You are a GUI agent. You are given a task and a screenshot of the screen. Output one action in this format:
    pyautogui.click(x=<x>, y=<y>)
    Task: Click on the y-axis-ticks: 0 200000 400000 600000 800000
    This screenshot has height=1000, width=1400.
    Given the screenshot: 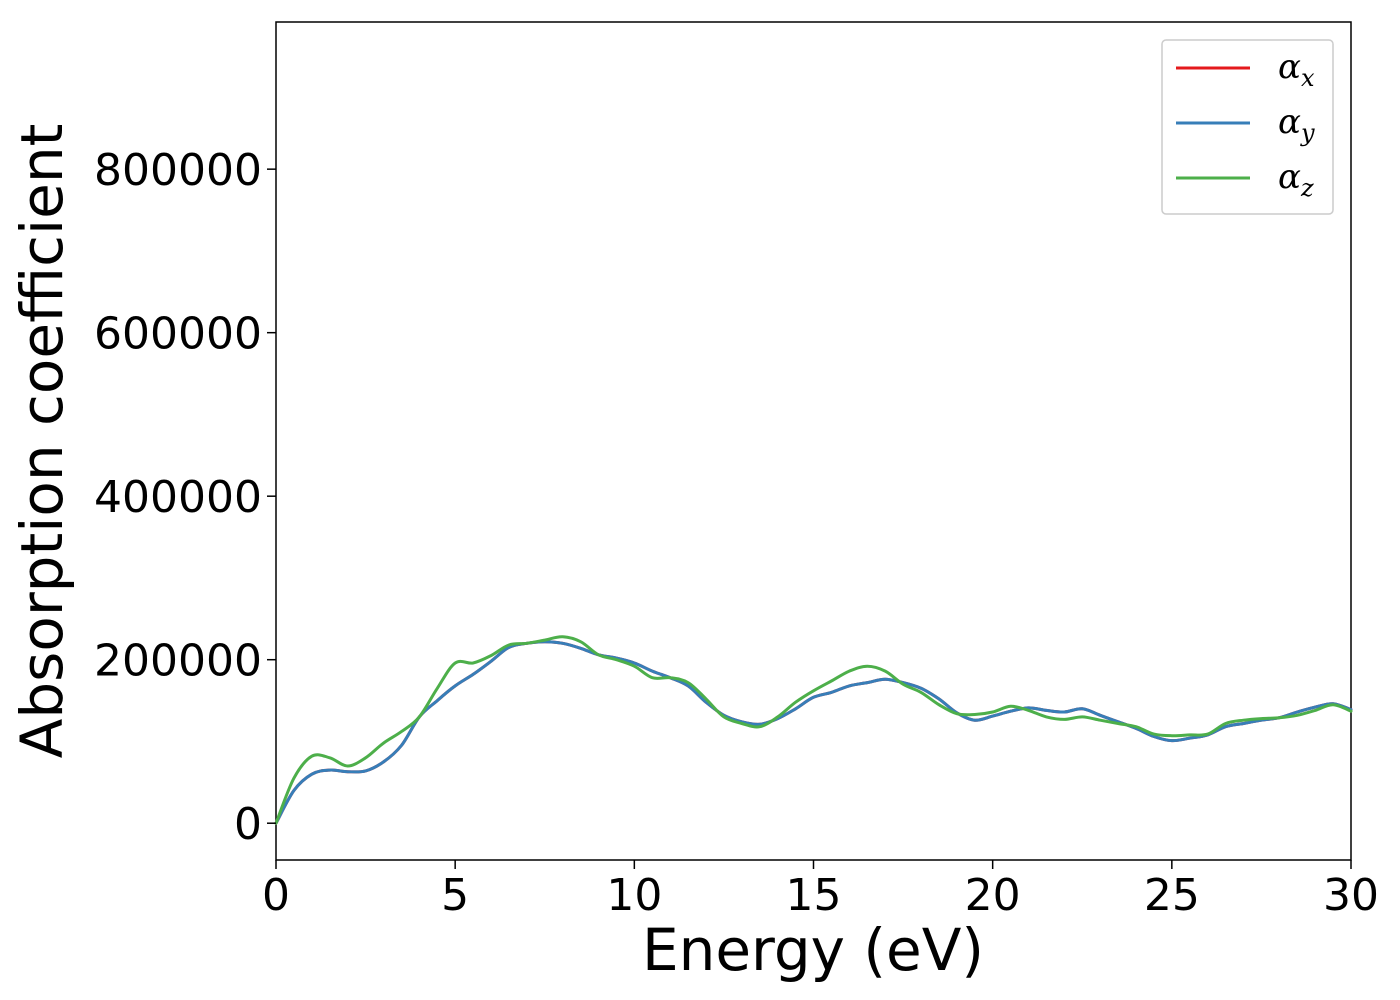 What is the action you would take?
    pyautogui.click(x=185, y=497)
    